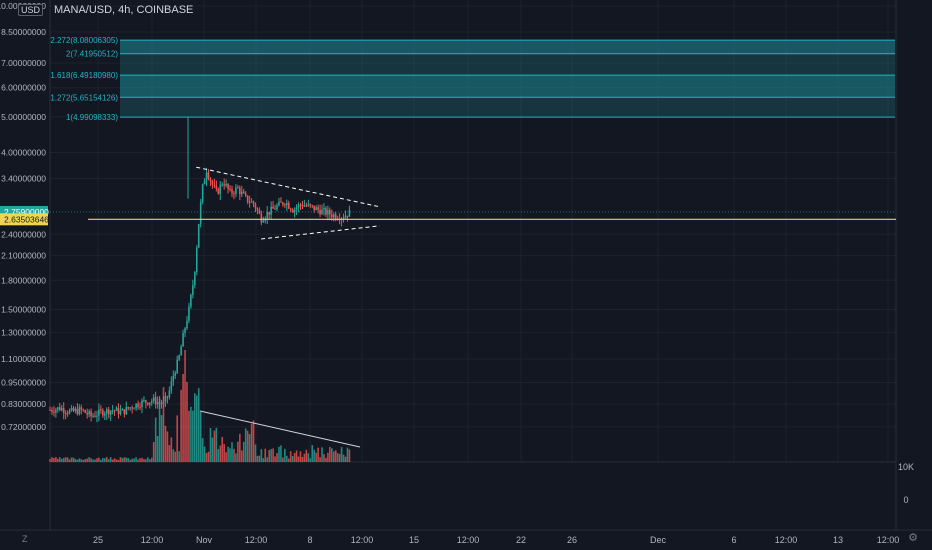 The width and height of the screenshot is (932, 550). Describe the element at coordinates (23, 179) in the screenshot. I see `price-tick-label: 3.40000000` at that location.